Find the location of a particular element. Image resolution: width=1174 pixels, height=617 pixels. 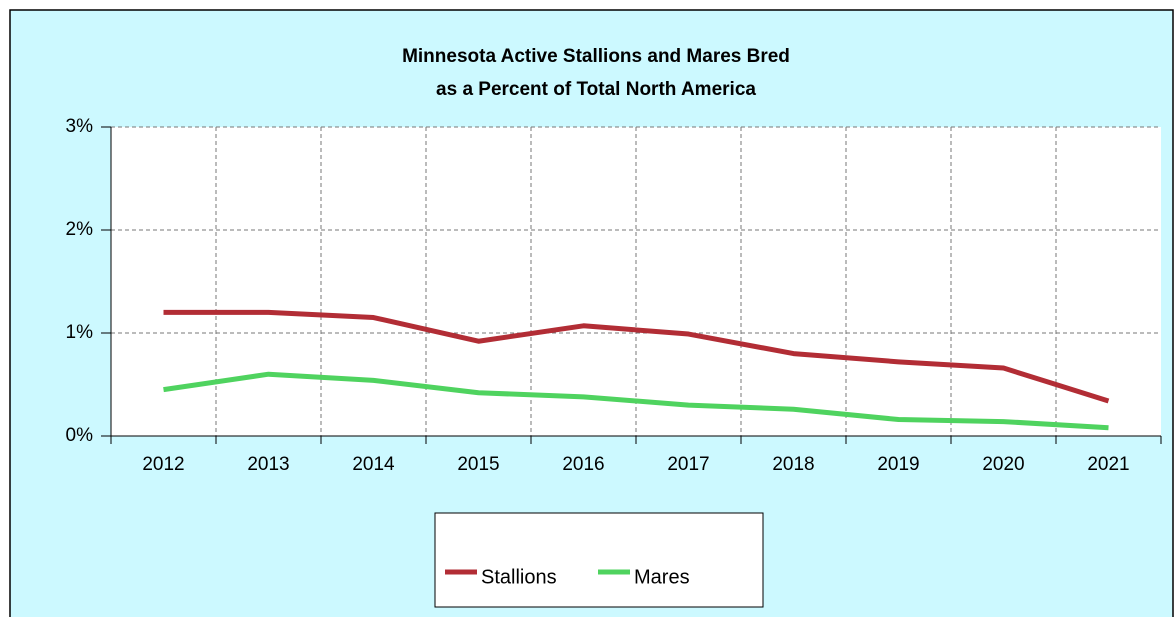

y-tick-label: 2% is located at coordinates (80, 229).